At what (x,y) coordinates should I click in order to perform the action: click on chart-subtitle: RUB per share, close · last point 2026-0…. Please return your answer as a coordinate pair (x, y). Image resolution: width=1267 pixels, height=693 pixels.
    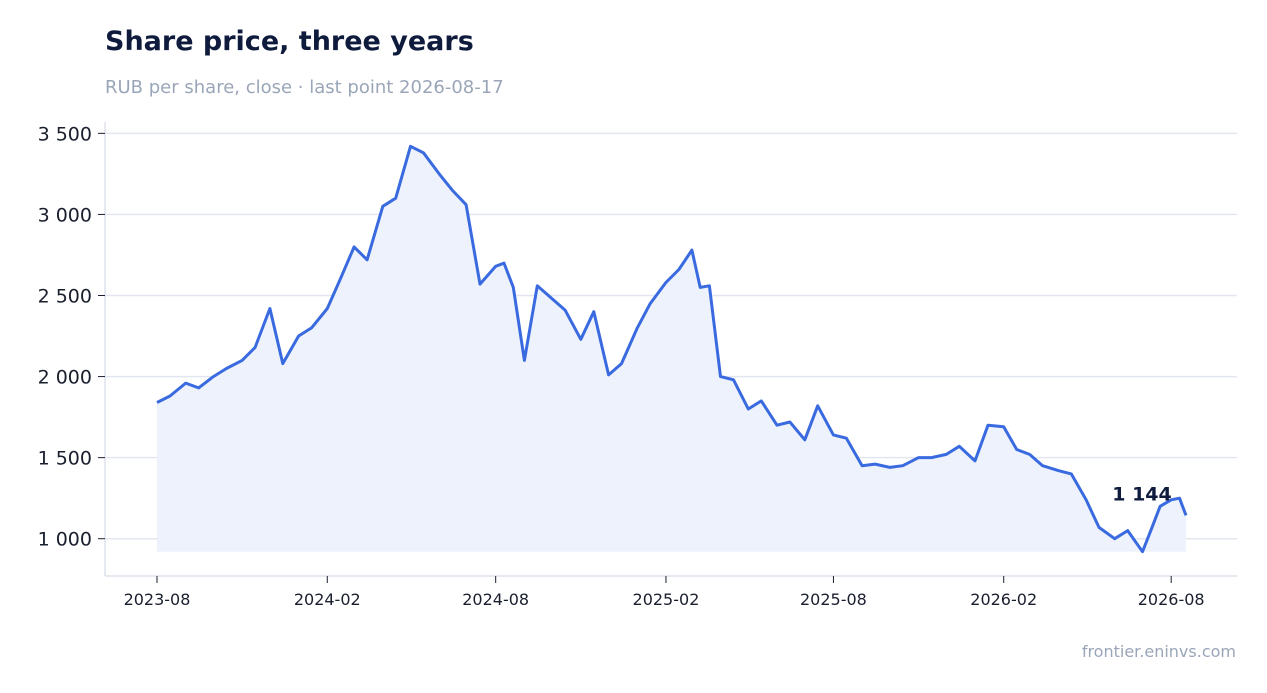
    Looking at the image, I should click on (304, 87).